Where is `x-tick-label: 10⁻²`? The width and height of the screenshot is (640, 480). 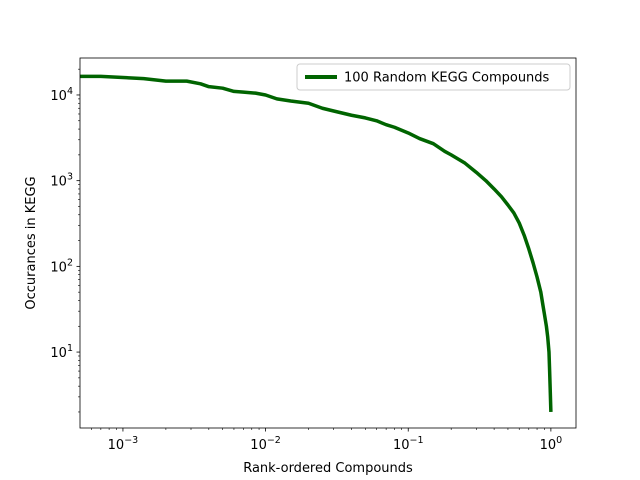
x-tick-label: 10⁻² is located at coordinates (265, 444).